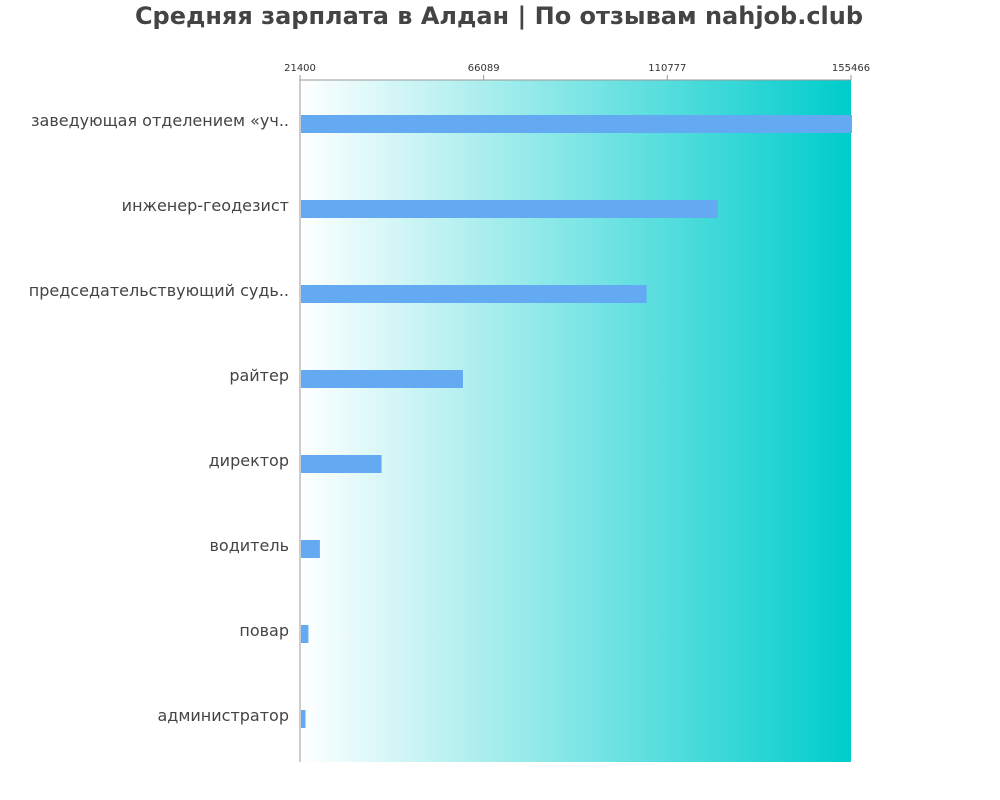 This screenshot has height=800, width=1000. Describe the element at coordinates (667, 68) in the screenshot. I see `x-tick-label: 110777` at that location.